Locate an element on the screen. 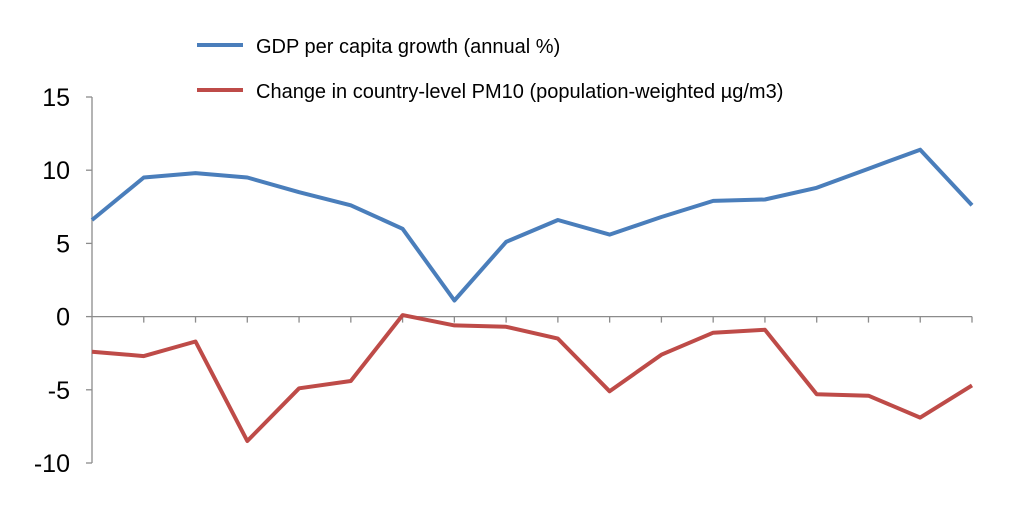 This screenshot has width=1024, height=512. y-tick-label: 5 is located at coordinates (63, 244).